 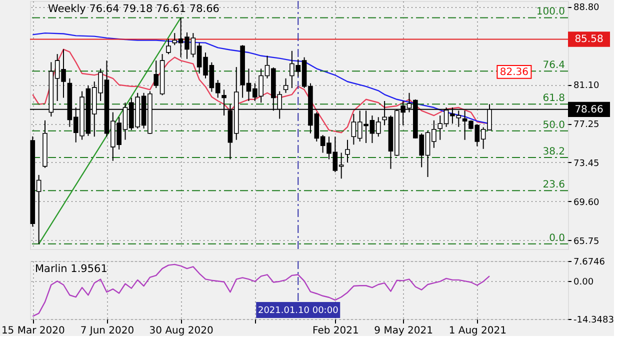 What do you see at coordinates (553, 152) in the screenshot?
I see `annotation: 38.2` at bounding box center [553, 152].